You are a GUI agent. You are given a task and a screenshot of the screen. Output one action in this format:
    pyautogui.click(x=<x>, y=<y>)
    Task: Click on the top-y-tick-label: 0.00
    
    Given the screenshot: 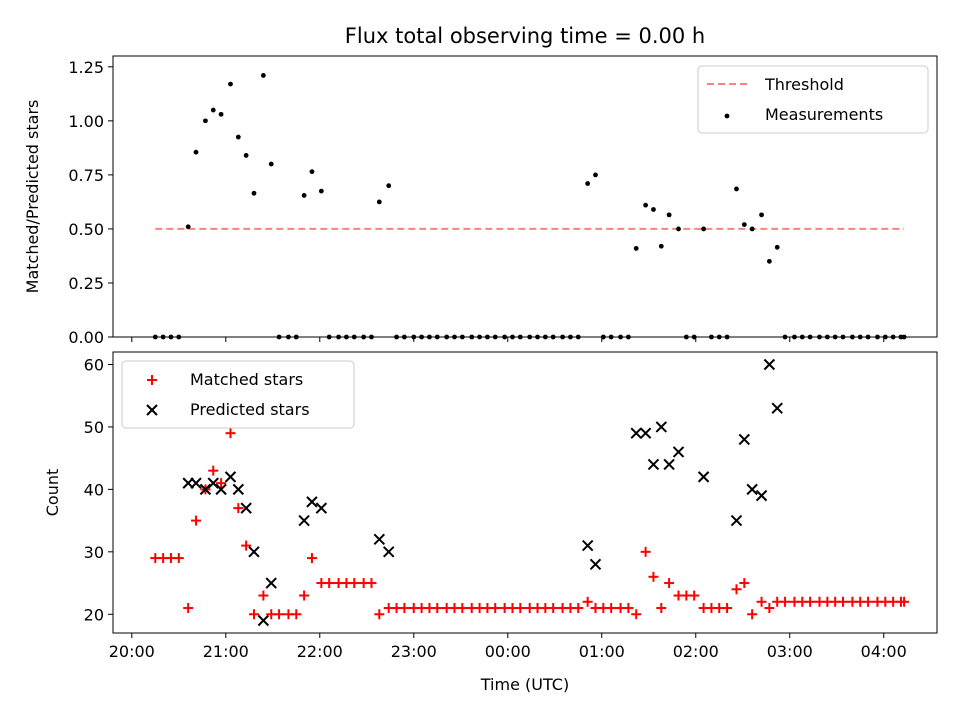 What is the action you would take?
    pyautogui.click(x=86, y=337)
    